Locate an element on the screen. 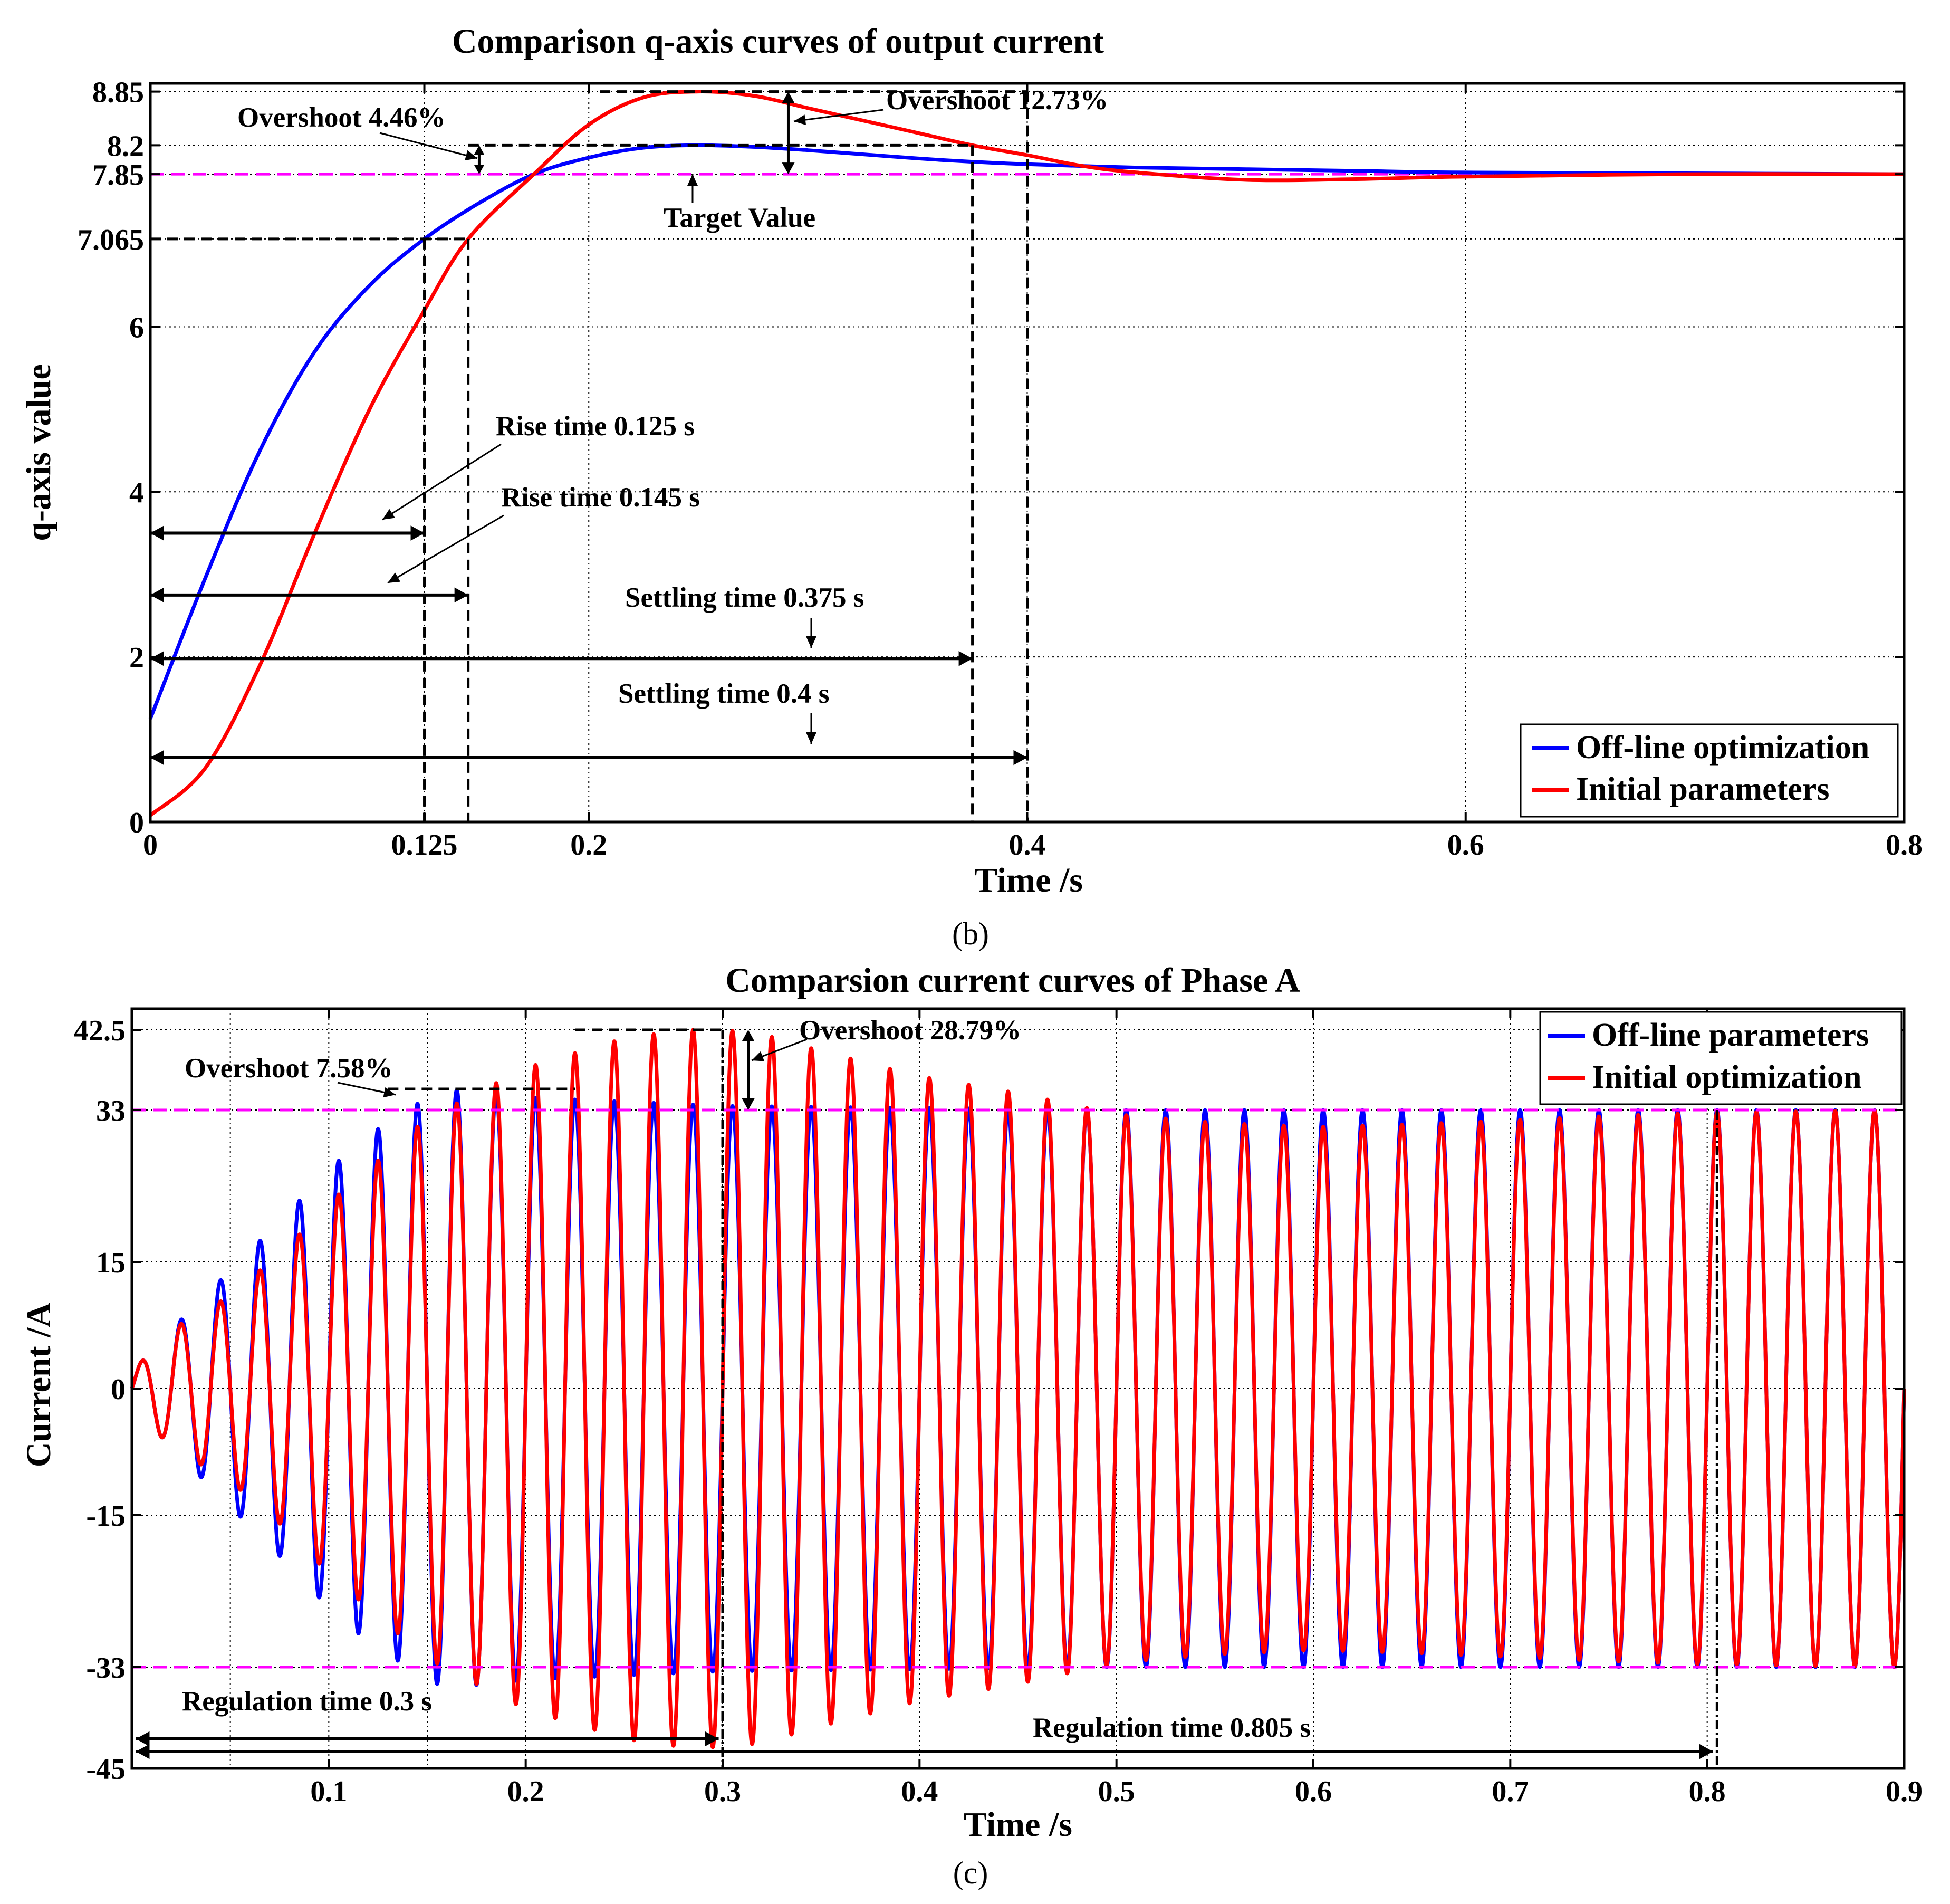 The image size is (1950, 1904). chart-c-ytick-label-0: -45 is located at coordinates (106, 1769).